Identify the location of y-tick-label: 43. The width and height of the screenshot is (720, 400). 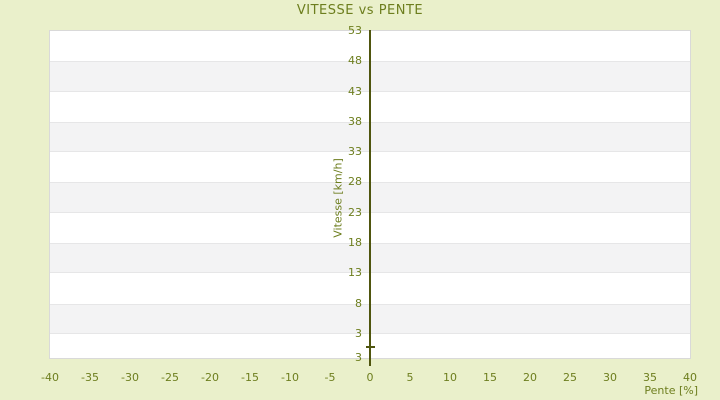
(355, 91).